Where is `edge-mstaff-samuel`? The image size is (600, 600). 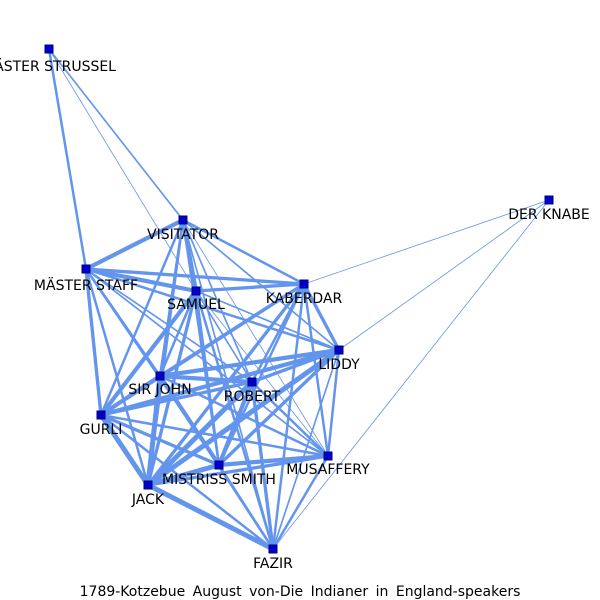 edge-mstaff-samuel is located at coordinates (141, 280).